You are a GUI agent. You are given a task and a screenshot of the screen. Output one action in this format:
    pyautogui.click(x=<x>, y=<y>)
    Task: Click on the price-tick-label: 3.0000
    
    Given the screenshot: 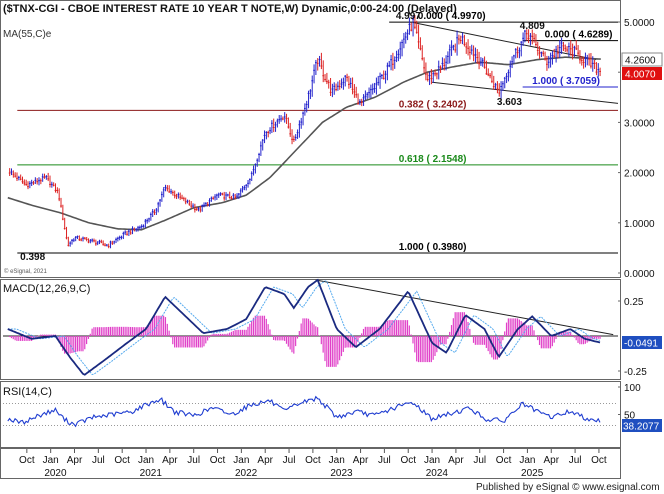 What is the action you would take?
    pyautogui.click(x=639, y=123)
    